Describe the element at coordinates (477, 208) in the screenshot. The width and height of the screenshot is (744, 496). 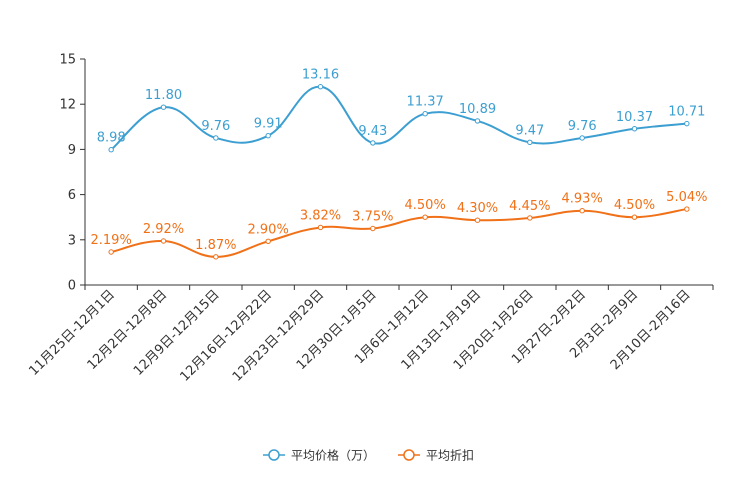
I see `data-label: 4.30%` at that location.